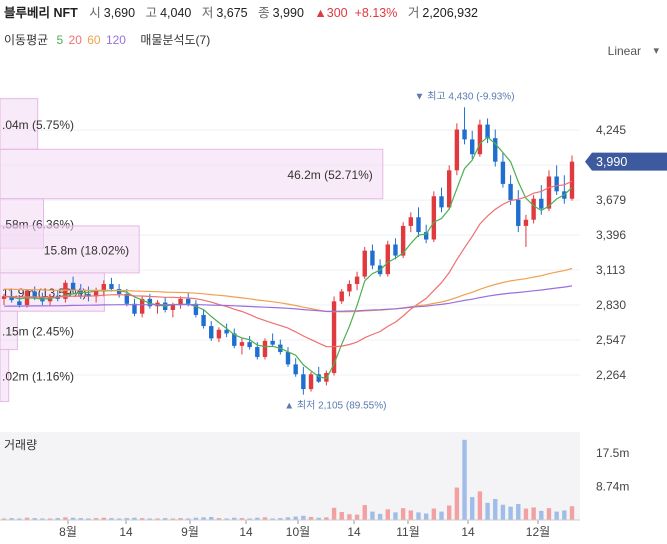  I want to click on volume-panel, so click(290, 476).